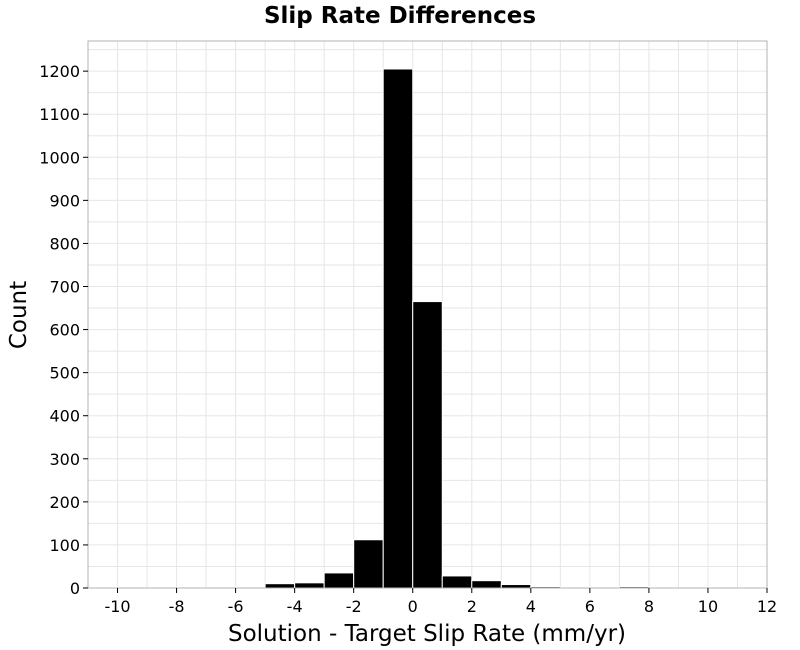 The image size is (800, 650). Describe the element at coordinates (427, 634) in the screenshot. I see `x-axis-label: Solution - Target Slip Rate (mm/yr)` at that location.